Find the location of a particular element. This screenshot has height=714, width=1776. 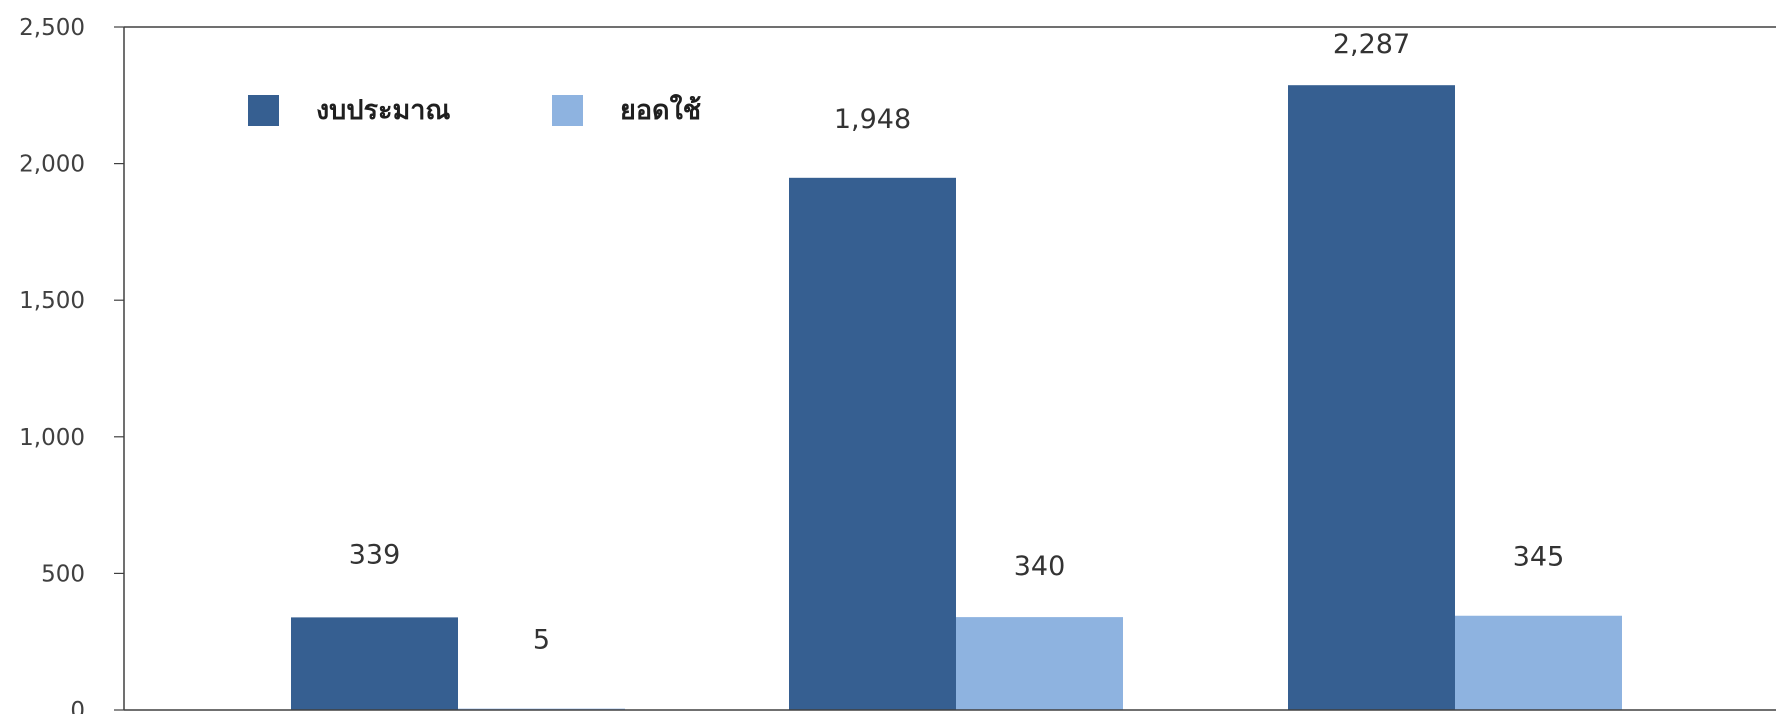

y-tick-label: 2,500 is located at coordinates (52, 28).